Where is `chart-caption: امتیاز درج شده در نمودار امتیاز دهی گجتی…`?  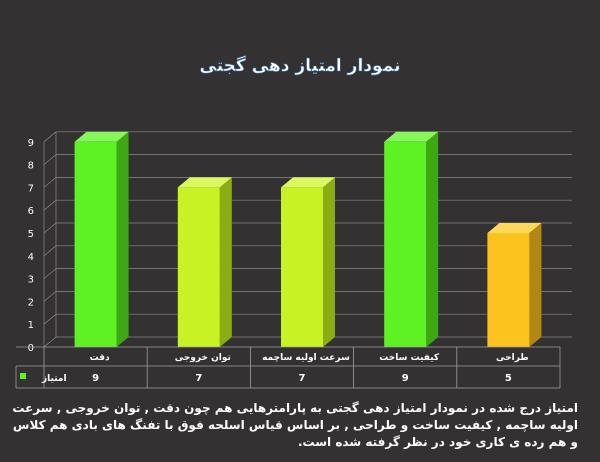
chart-caption: امتیاز درج شده در نمودار امتیاز دهی گجتی… is located at coordinates (295, 425).